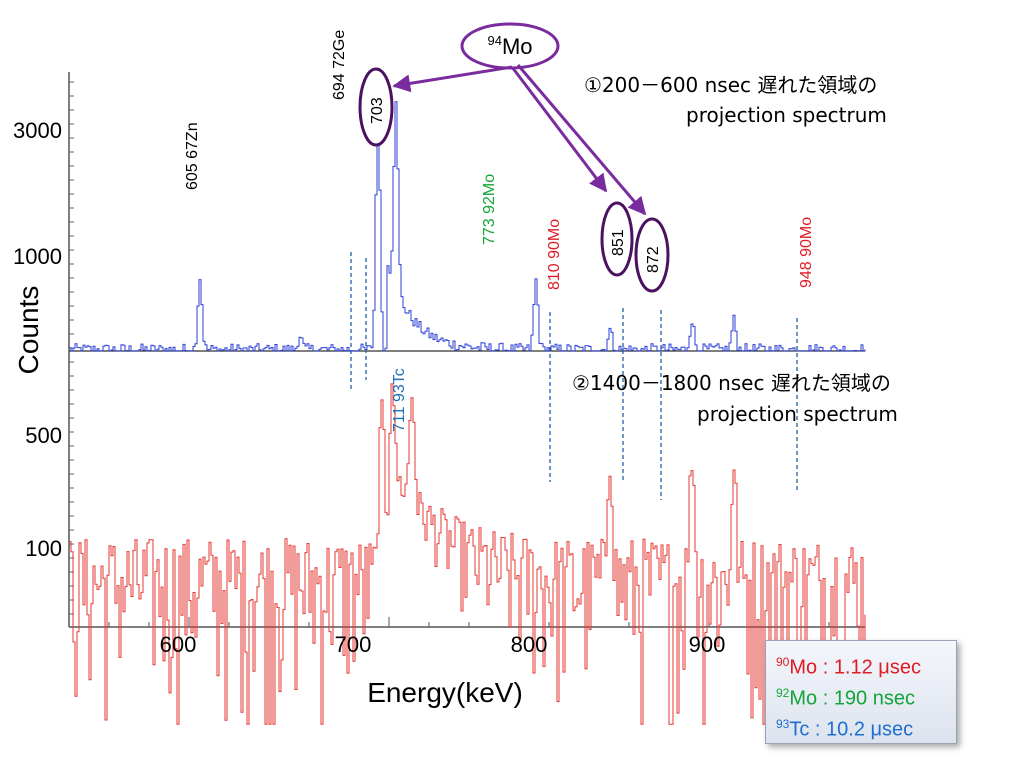  I want to click on legend-row-90mo: 90Mo : 1.12 μsec, so click(861, 663).